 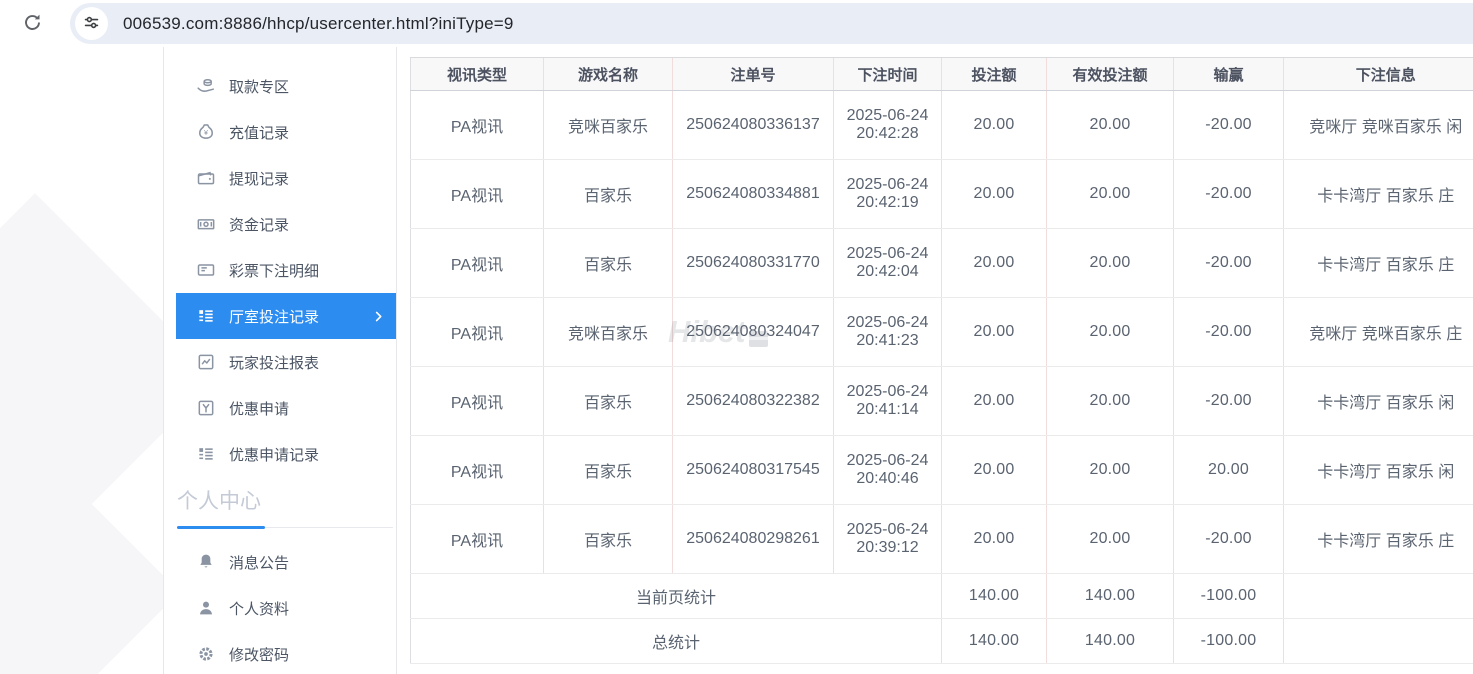 What do you see at coordinates (259, 87) in the screenshot?
I see `menu-item-label: 取款专区` at bounding box center [259, 87].